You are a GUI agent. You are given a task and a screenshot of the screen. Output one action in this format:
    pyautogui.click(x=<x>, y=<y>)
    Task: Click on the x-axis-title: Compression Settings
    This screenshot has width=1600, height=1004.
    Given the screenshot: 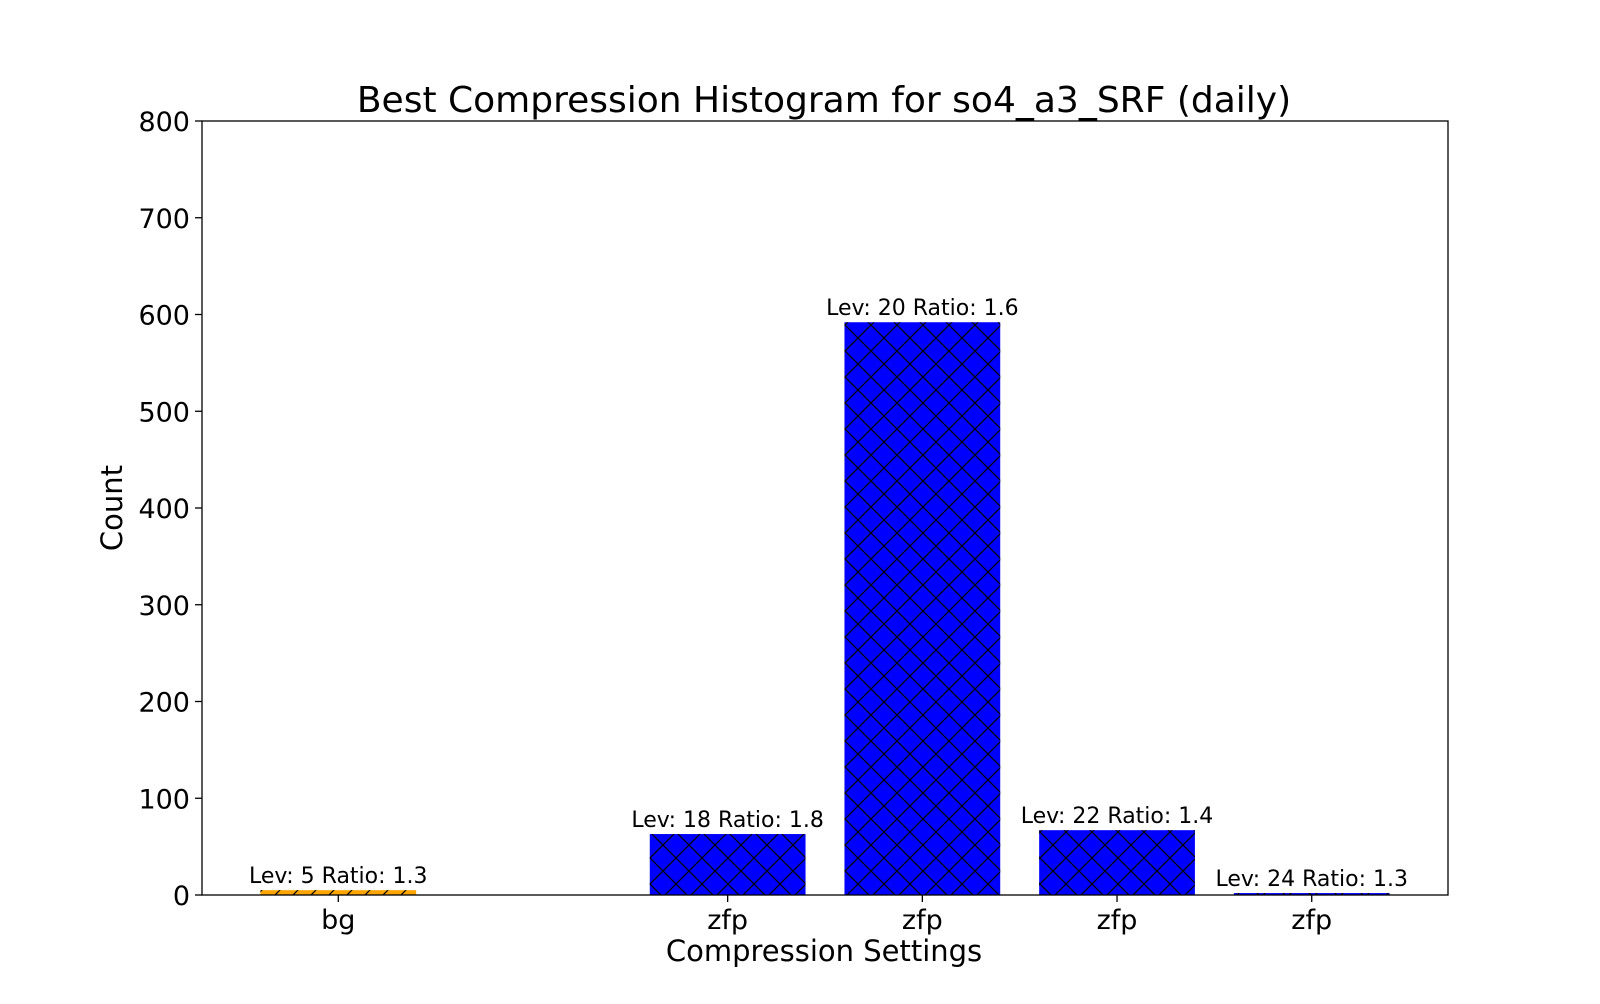 What is the action you would take?
    pyautogui.click(x=824, y=951)
    